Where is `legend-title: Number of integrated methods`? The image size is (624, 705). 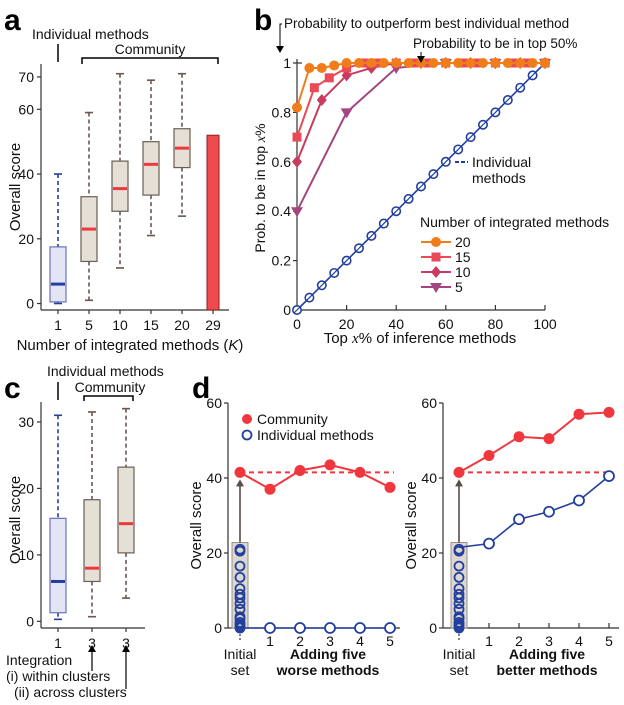 legend-title: Number of integrated methods is located at coordinates (514, 222).